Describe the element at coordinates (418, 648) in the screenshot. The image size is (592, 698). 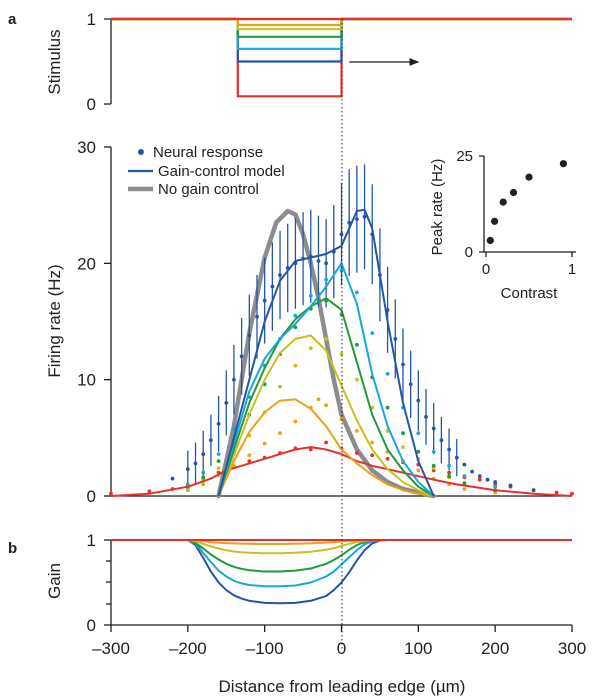
I see `x-tick-label: 100` at that location.